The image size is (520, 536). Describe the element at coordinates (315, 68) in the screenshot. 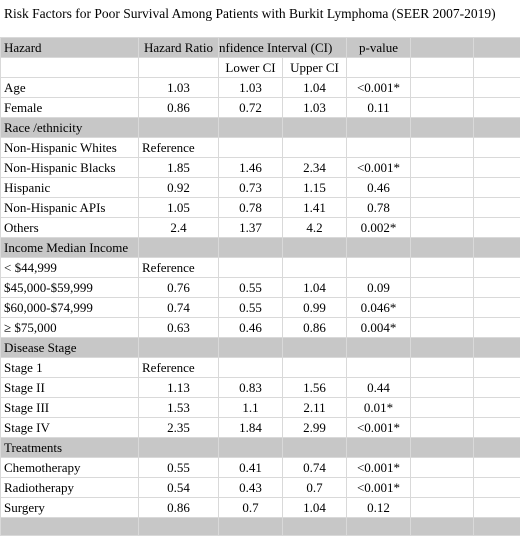

I see `header-upper-ci: Upper CI` at that location.